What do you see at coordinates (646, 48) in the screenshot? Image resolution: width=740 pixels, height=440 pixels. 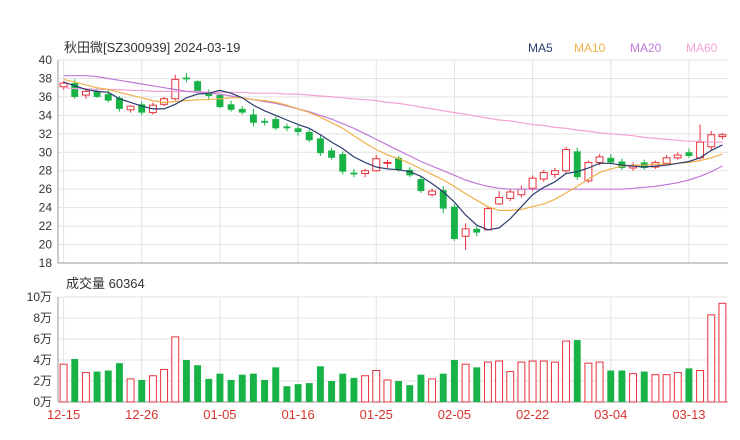 I see `legend-ma20: MA20` at bounding box center [646, 48].